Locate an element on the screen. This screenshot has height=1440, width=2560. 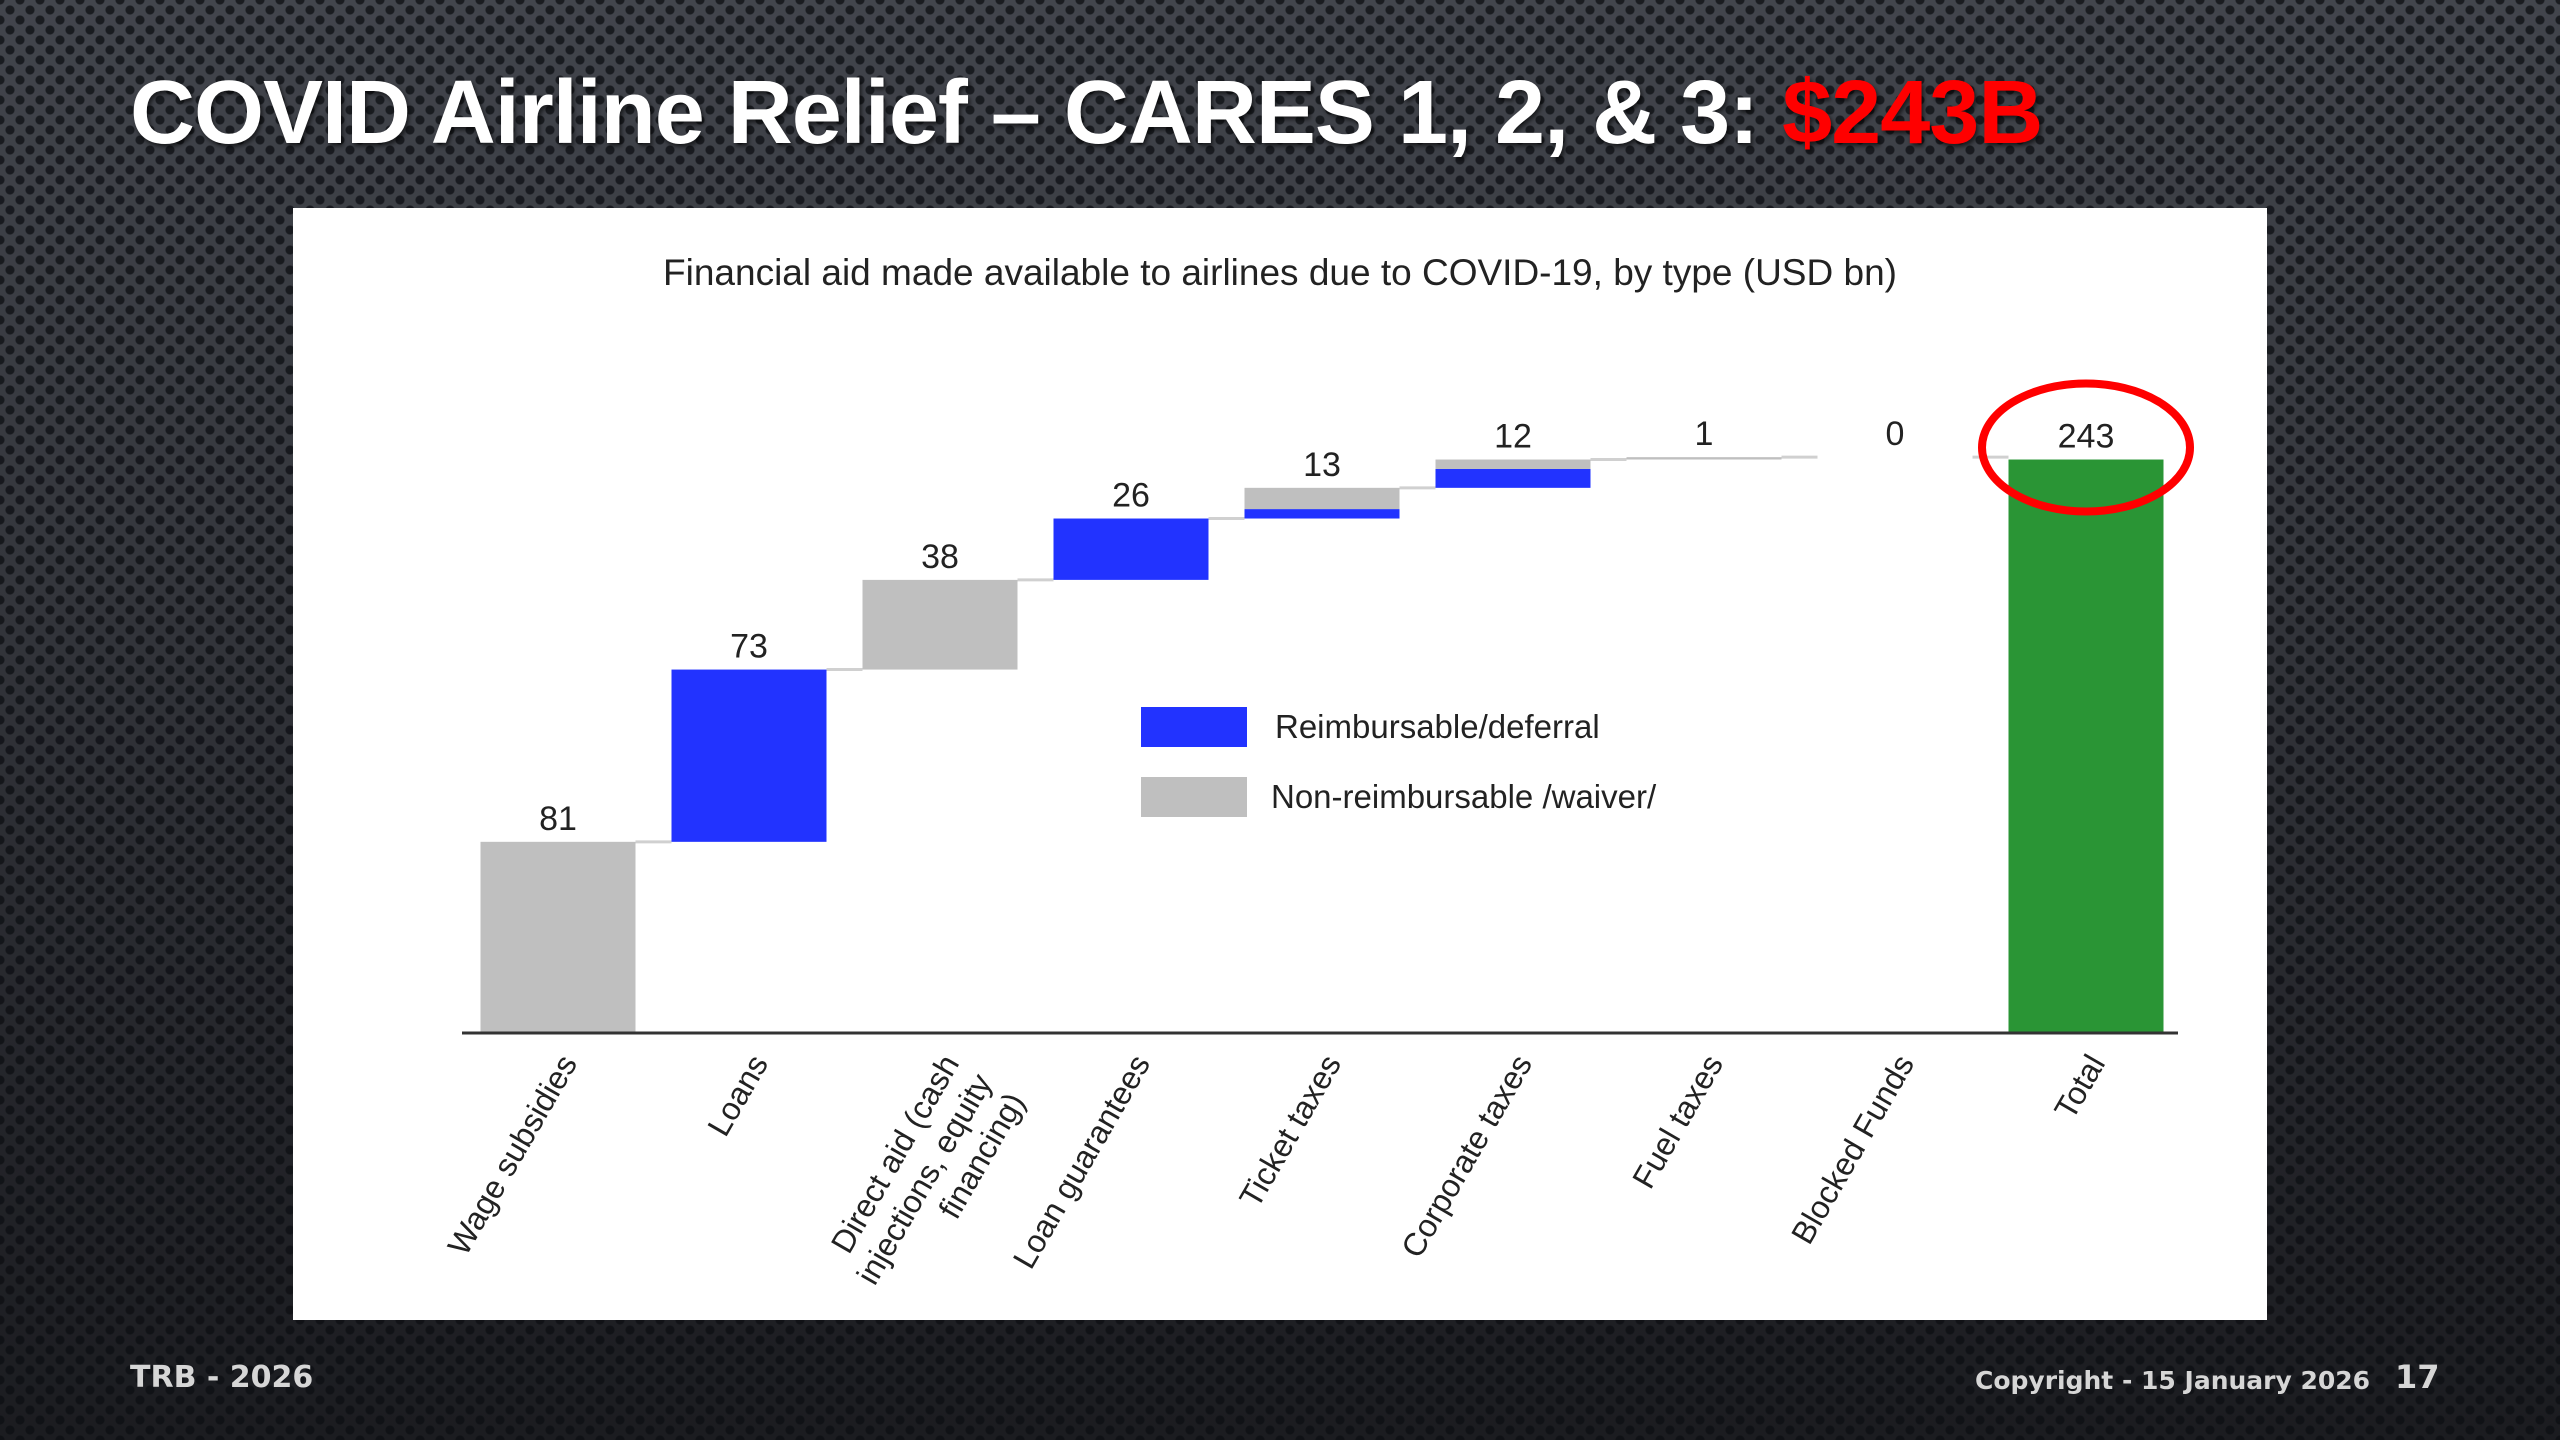
value-label: 243 is located at coordinates (2086, 437).